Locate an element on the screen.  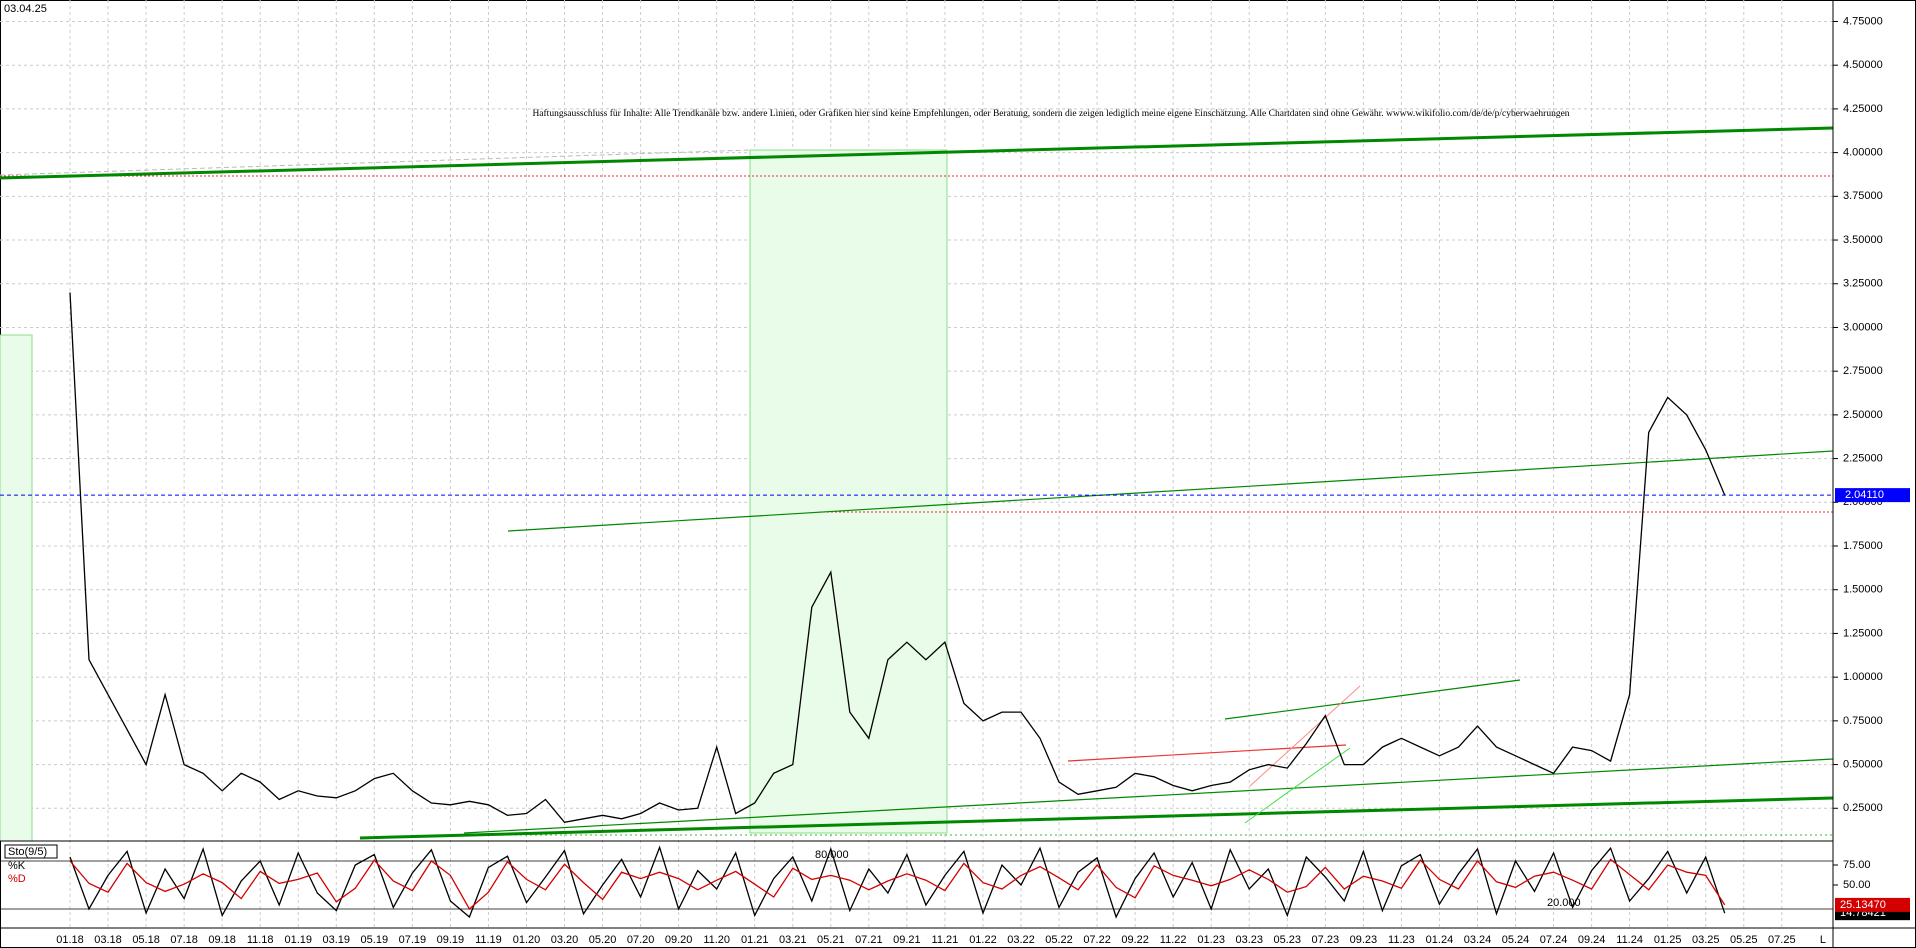
x-tick-label: 05.19 is located at coordinates (375, 940).